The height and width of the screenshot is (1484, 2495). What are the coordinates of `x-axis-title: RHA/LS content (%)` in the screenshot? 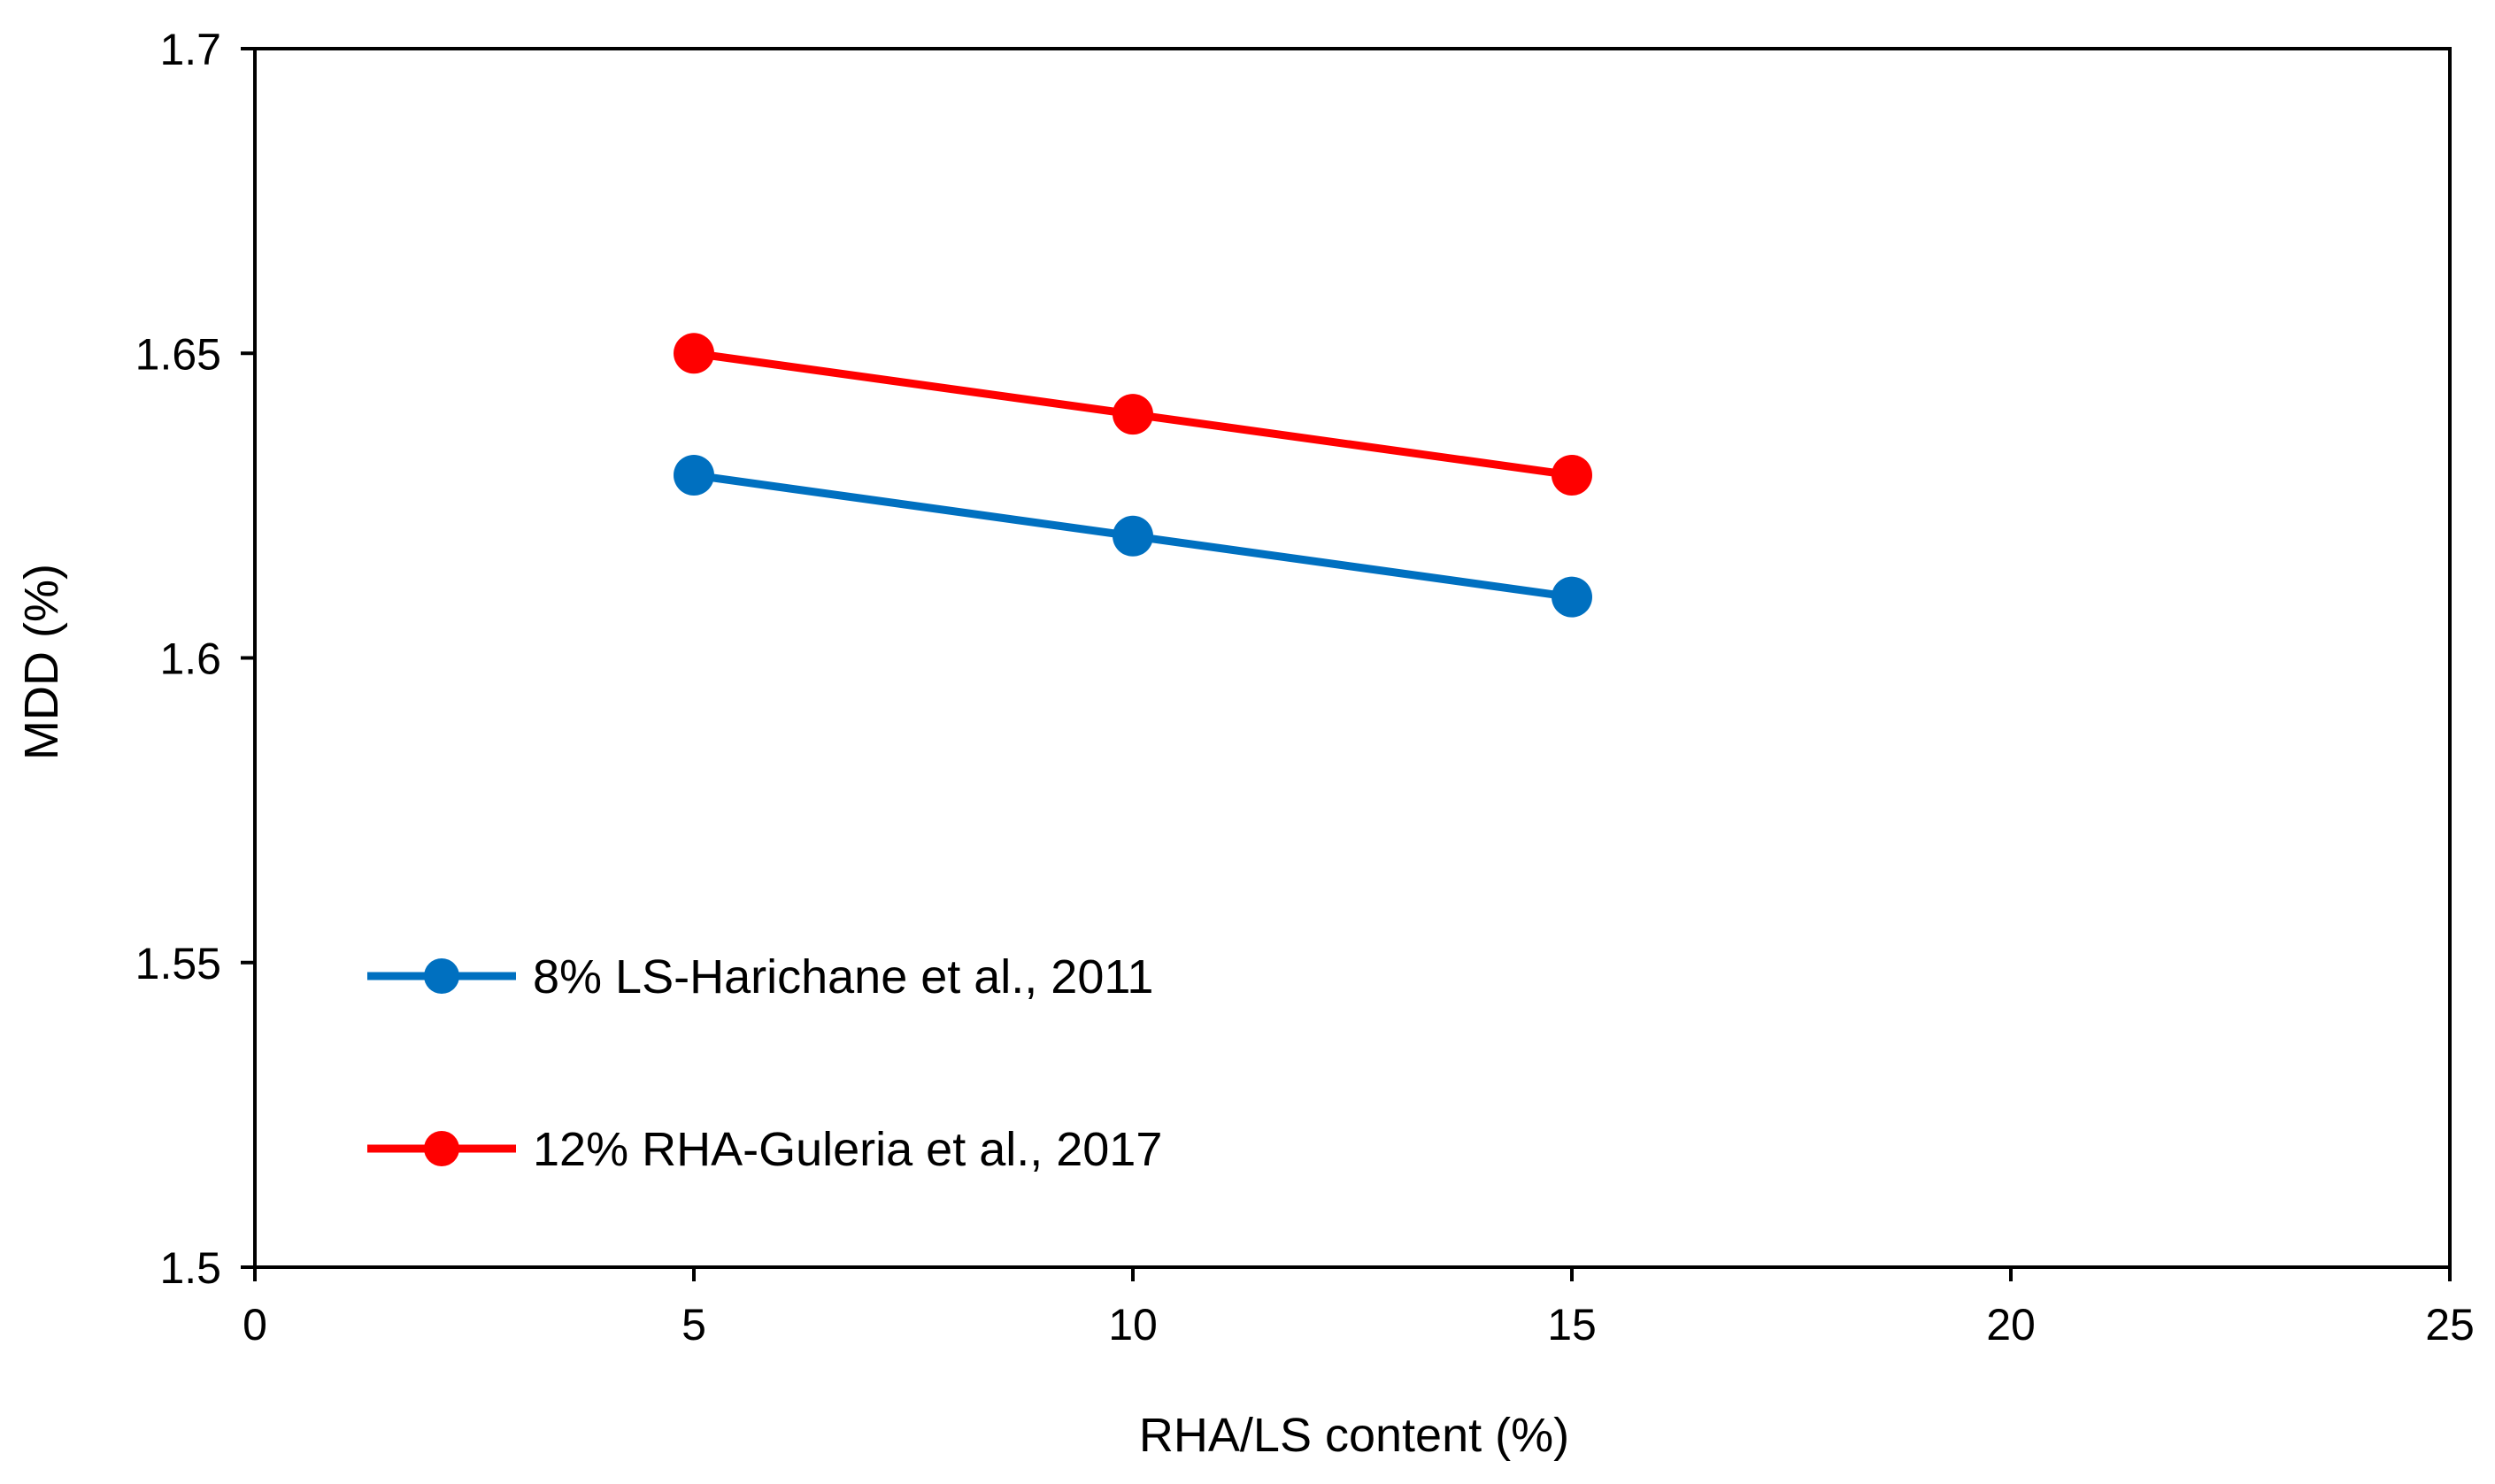 It's located at (1354, 1435).